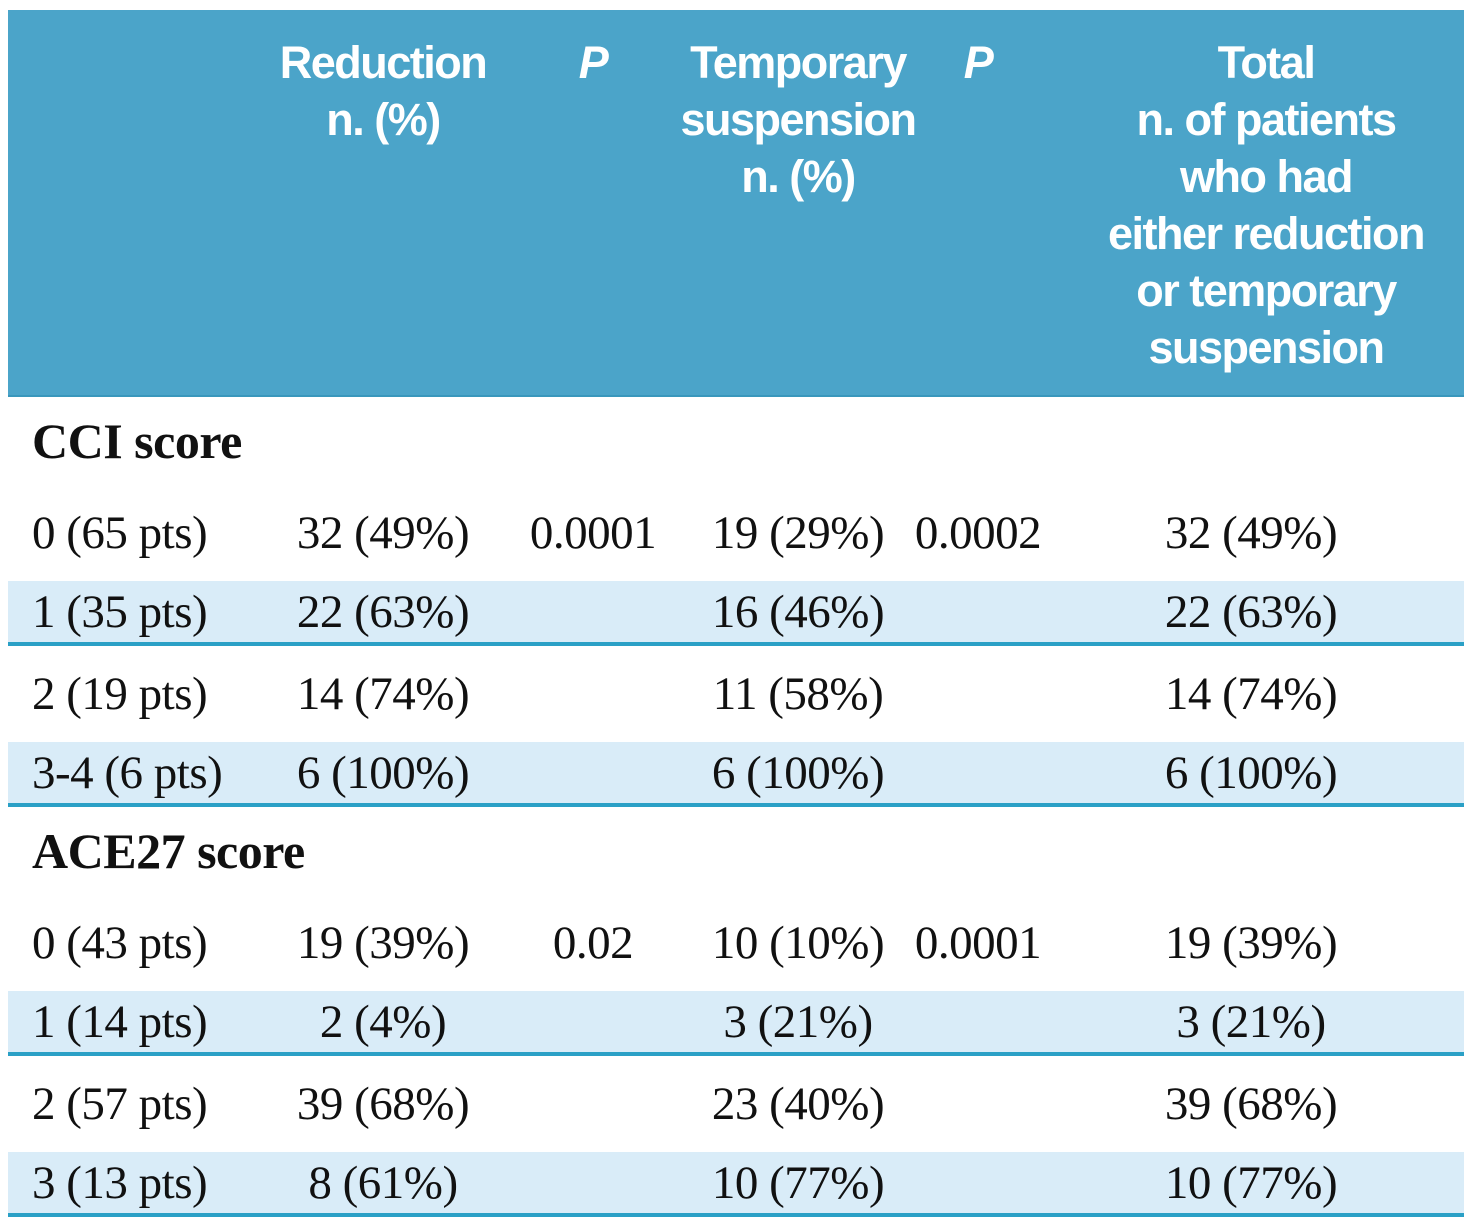  I want to click on row-label-cell: 1 (14 pts), so click(148, 1023).